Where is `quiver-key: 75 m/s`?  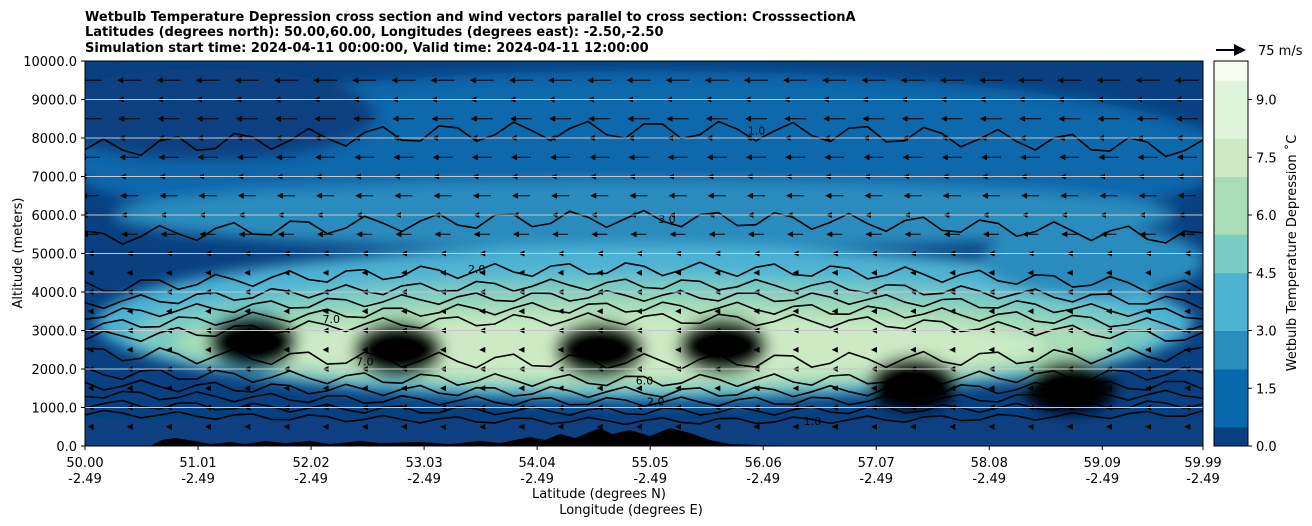
quiver-key: 75 m/s is located at coordinates (1259, 51).